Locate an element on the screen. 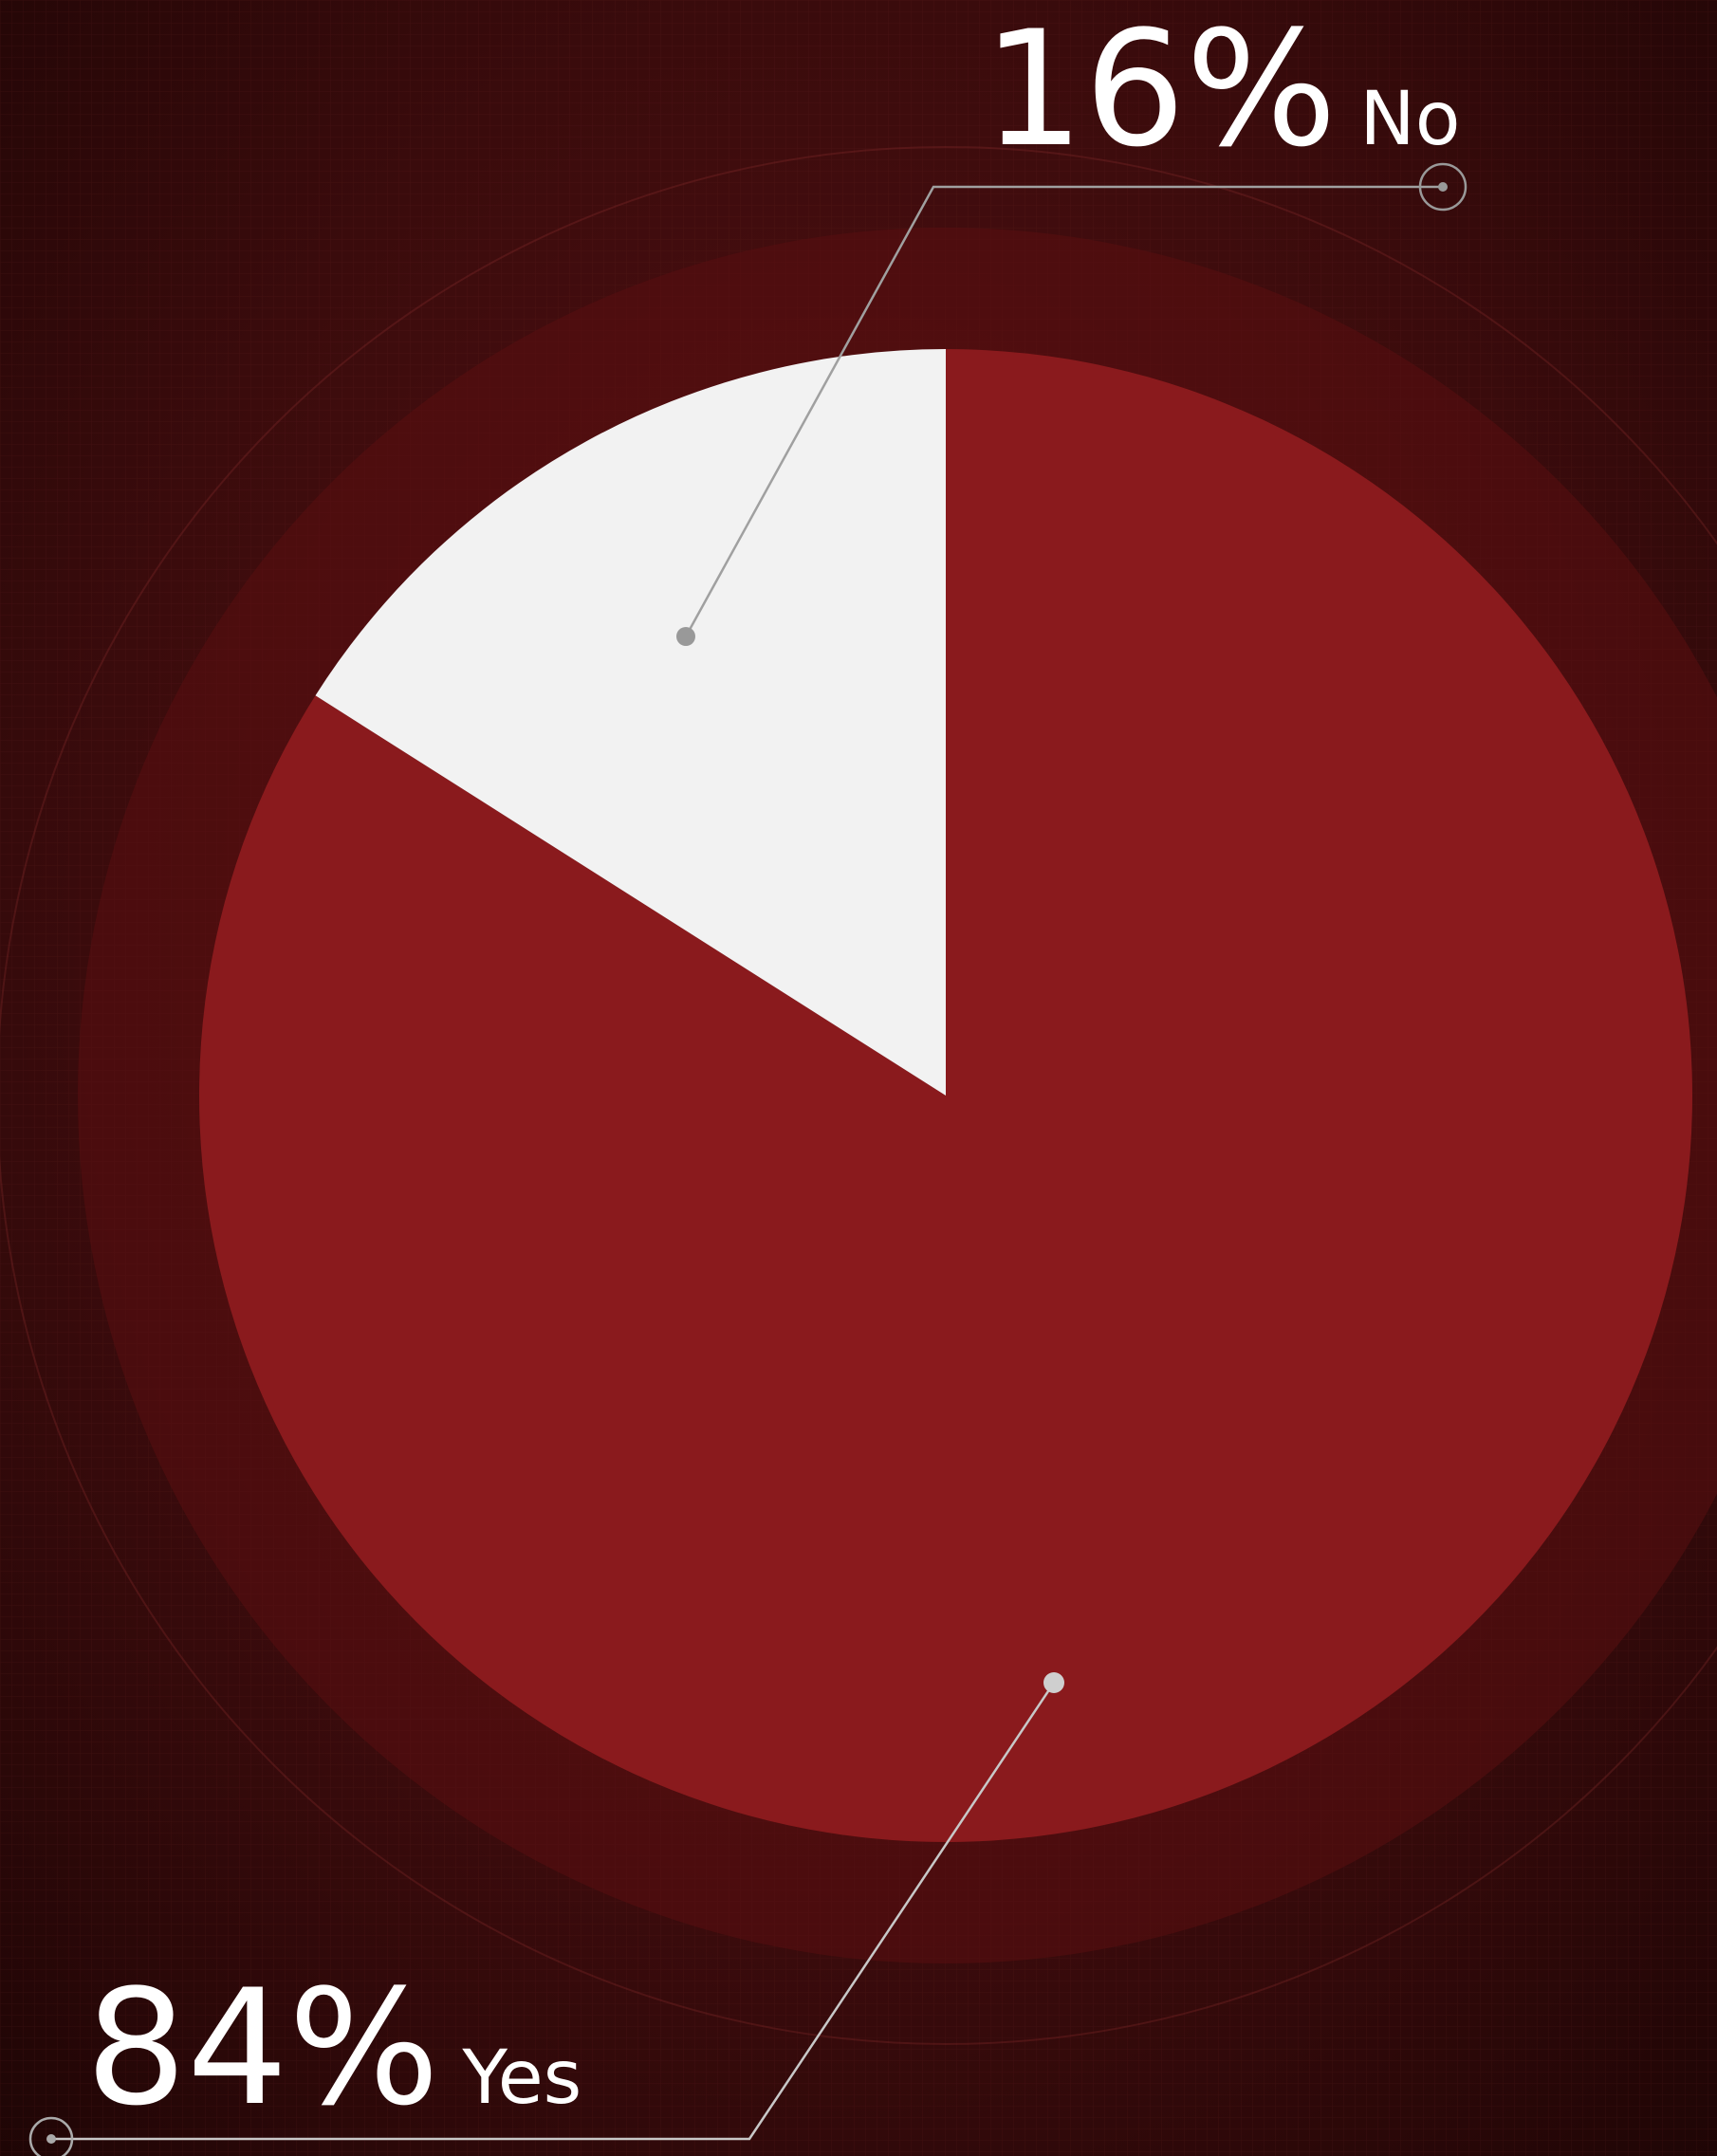 This screenshot has height=2156, width=1717. label-no: 16% No is located at coordinates (1221, 91).